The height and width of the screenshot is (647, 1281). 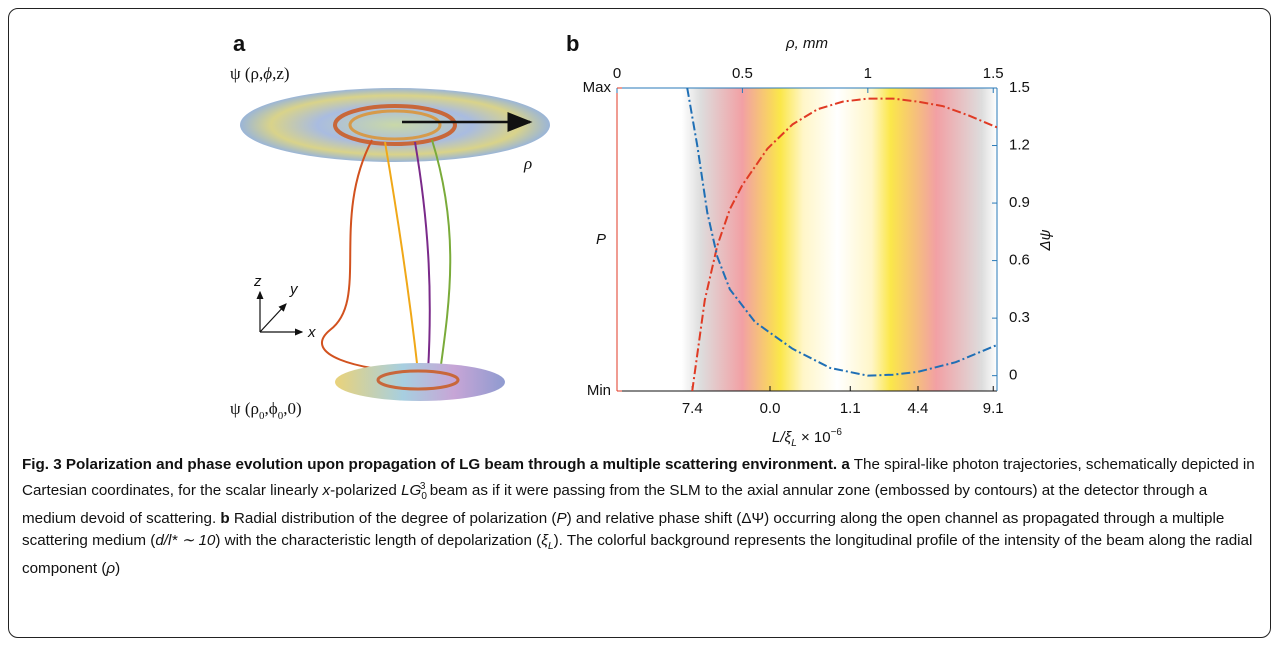 I want to click on axis-letter: z, so click(x=257, y=281).